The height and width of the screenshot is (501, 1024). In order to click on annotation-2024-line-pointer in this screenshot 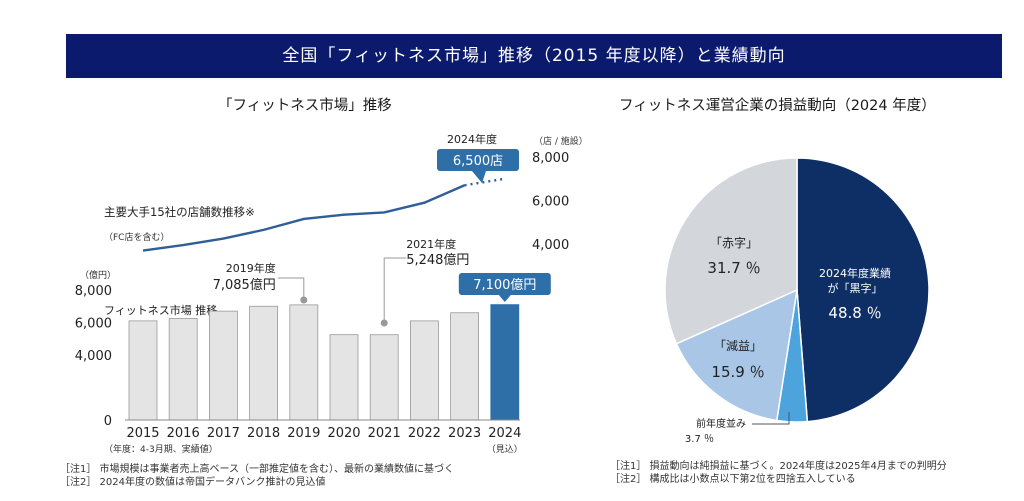, I will do `click(479, 177)`.